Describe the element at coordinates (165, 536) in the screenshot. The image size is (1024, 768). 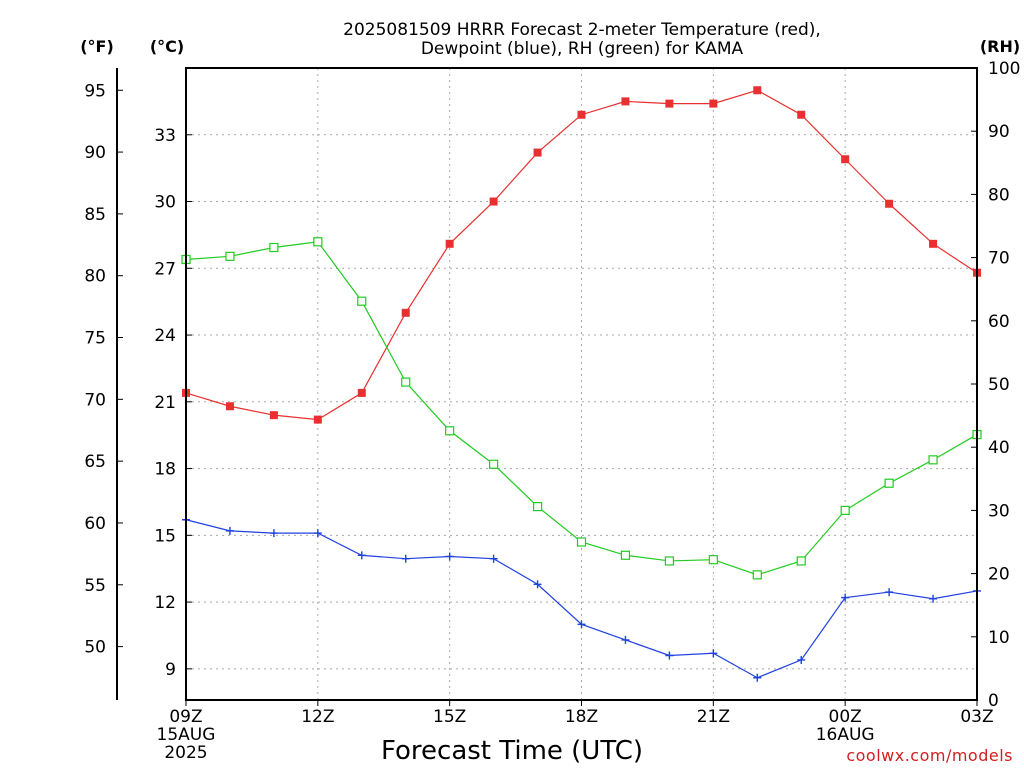
I see `celsius-tick-label: 15` at that location.